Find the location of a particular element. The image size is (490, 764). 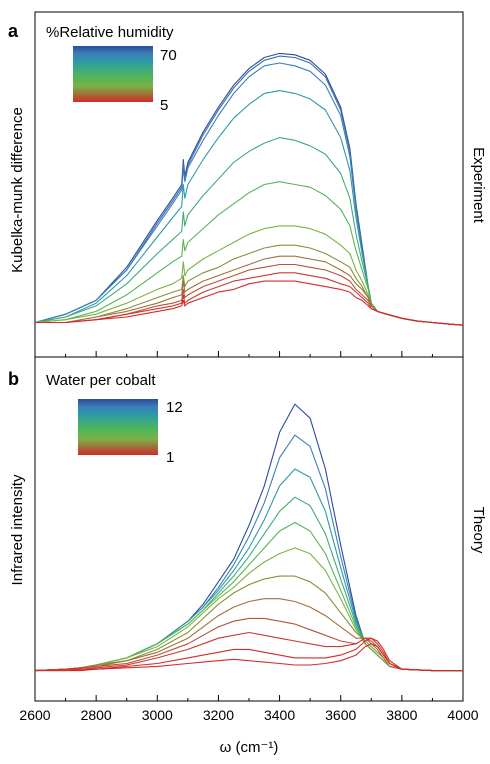

panel-a-legend-max: 70 is located at coordinates (168, 55).